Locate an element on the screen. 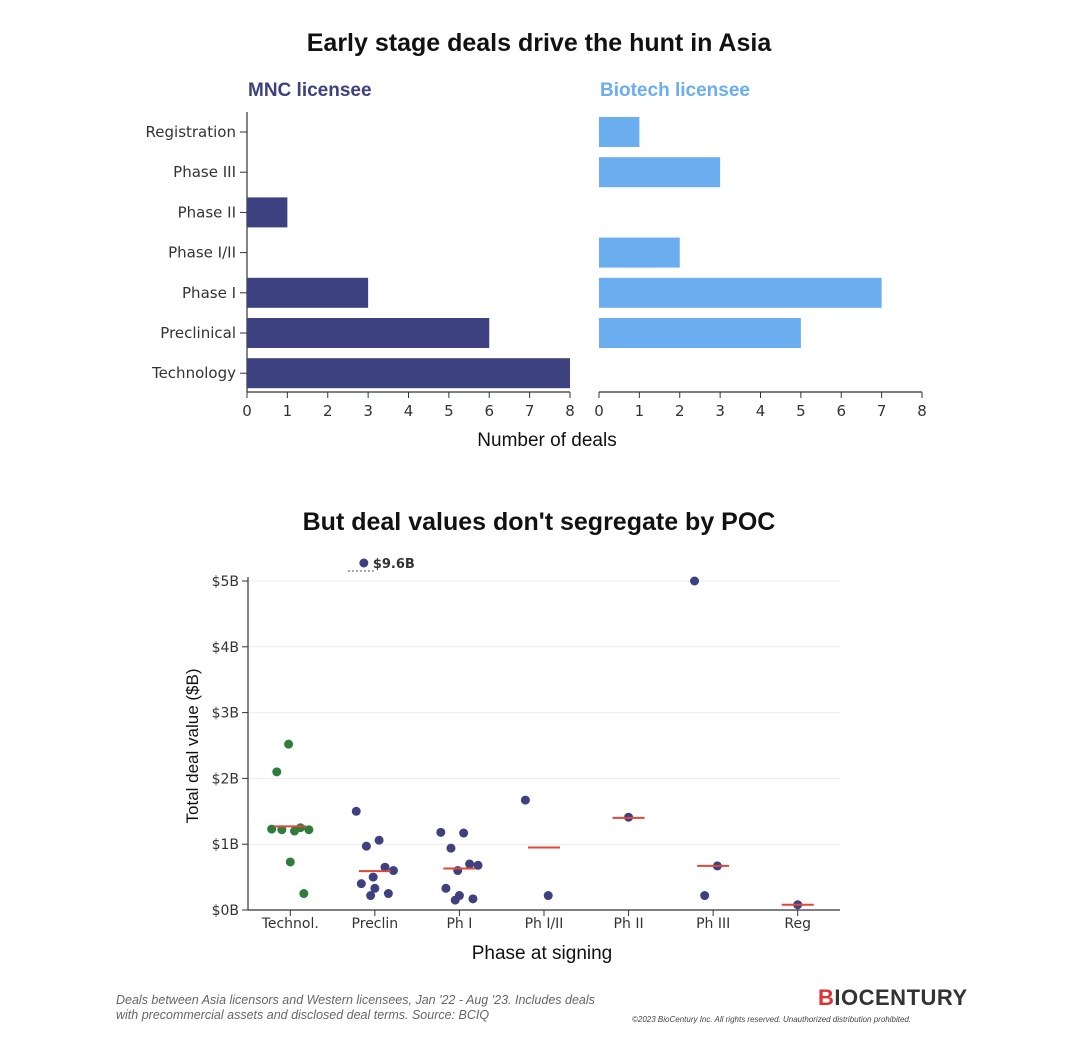 This screenshot has width=1080, height=1049. scatter-y-tick-label: $5B is located at coordinates (225, 582).